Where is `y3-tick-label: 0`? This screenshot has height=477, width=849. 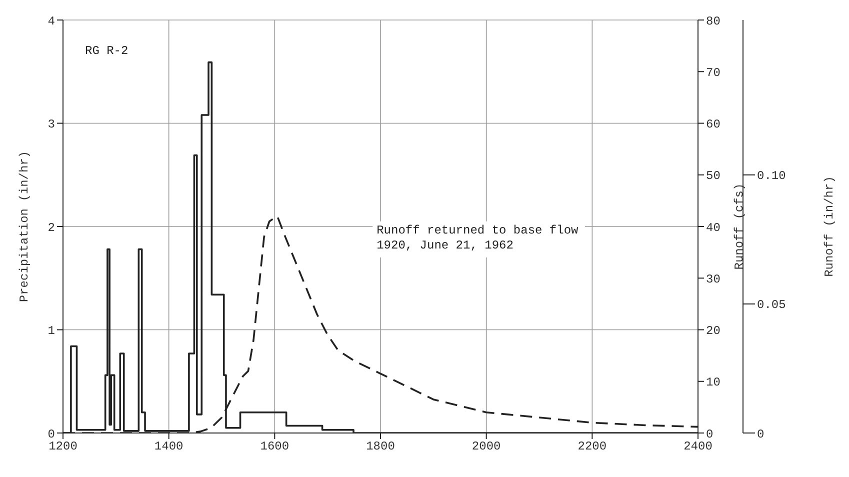
y3-tick-label: 0 is located at coordinates (760, 434).